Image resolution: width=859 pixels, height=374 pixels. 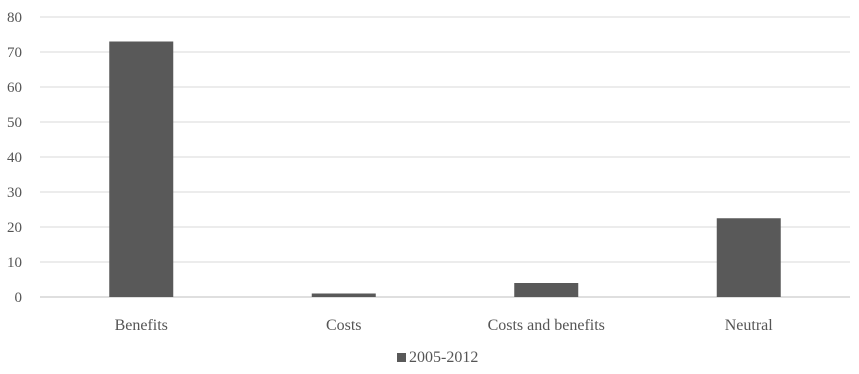 What do you see at coordinates (344, 325) in the screenshot?
I see `x-tick-label: Costs` at bounding box center [344, 325].